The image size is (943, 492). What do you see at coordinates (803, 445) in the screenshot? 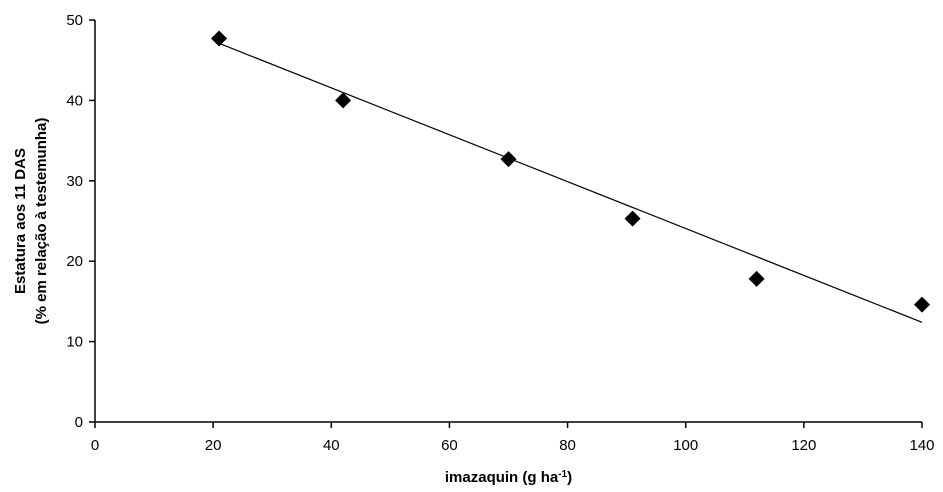
I see `x-tick-label: 120` at bounding box center [803, 445].